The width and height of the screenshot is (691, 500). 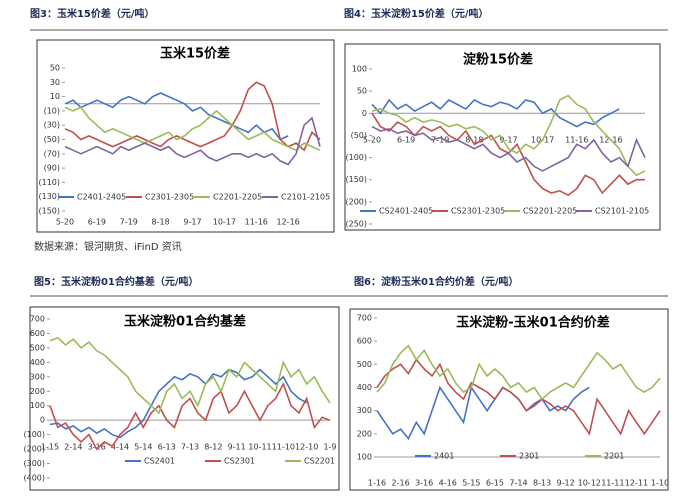 I want to click on x-tick-label: 12-10, so click(x=306, y=447).